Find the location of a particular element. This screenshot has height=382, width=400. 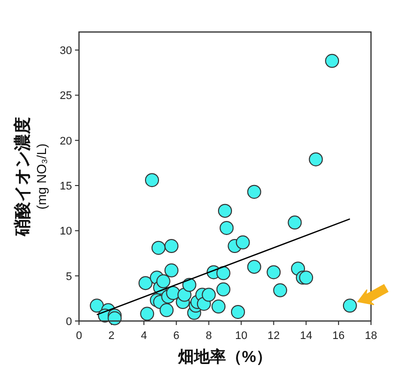

x-tick-label: 16 is located at coordinates (338, 336).